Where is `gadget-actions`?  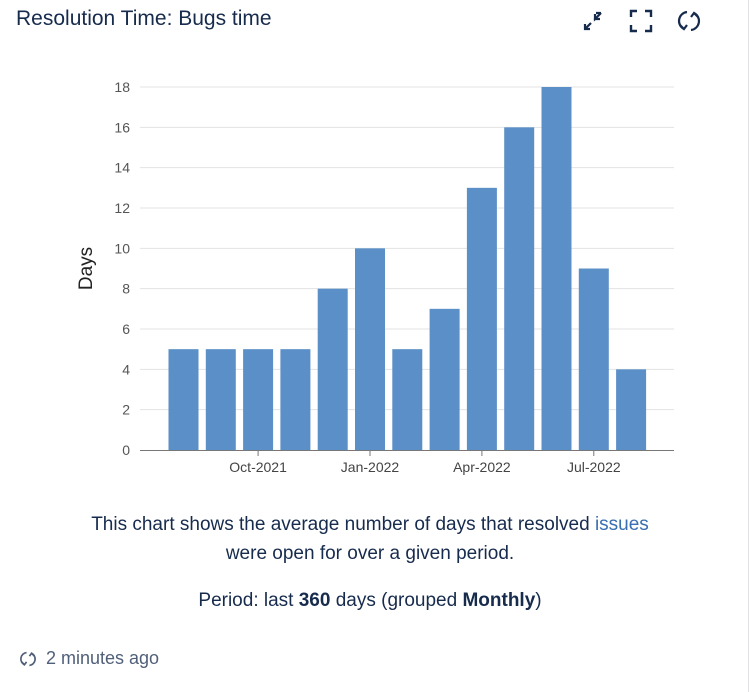
gadget-actions is located at coordinates (641, 21).